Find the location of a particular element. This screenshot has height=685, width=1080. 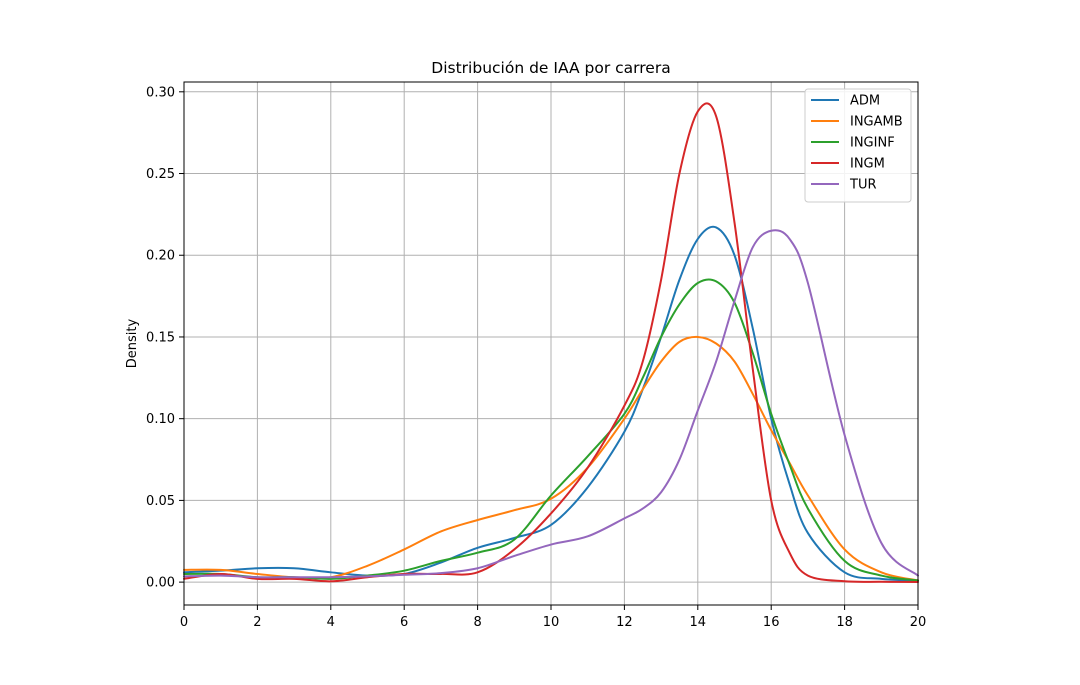

x-tick-label: 2 is located at coordinates (257, 622).